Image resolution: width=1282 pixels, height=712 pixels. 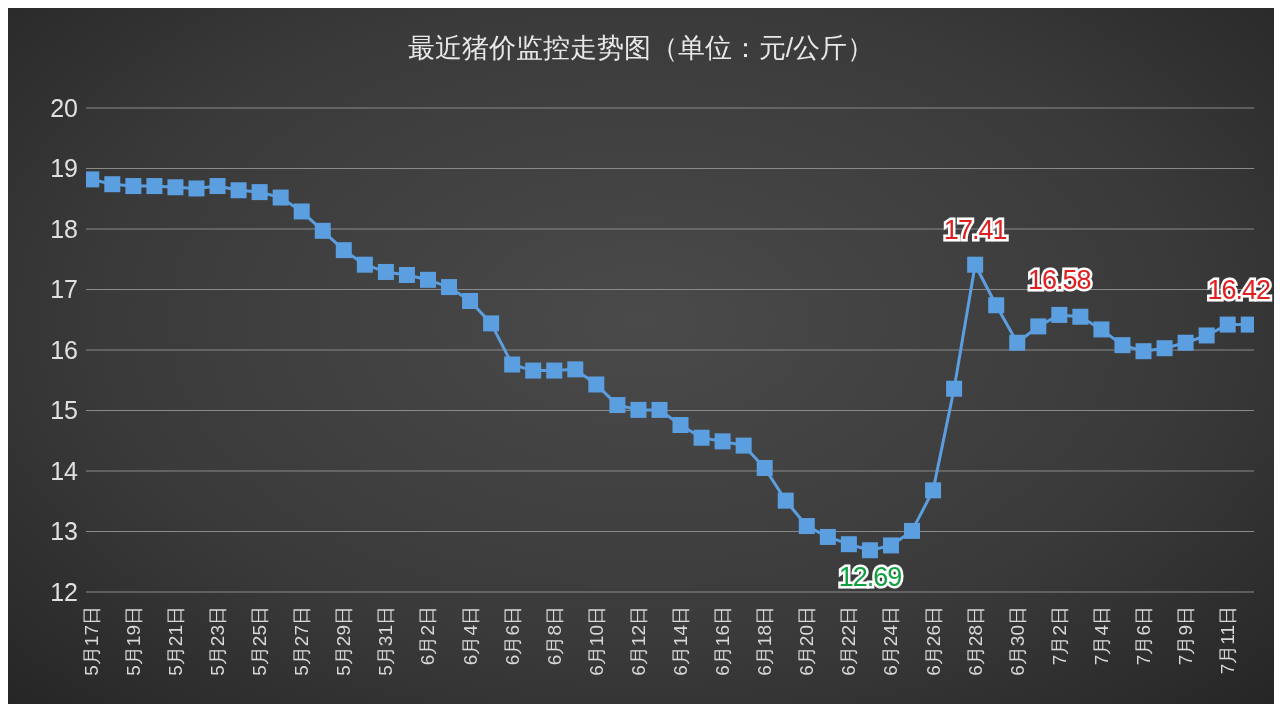 What do you see at coordinates (681, 641) in the screenshot?
I see `x-tick-label: 6月14日` at bounding box center [681, 641].